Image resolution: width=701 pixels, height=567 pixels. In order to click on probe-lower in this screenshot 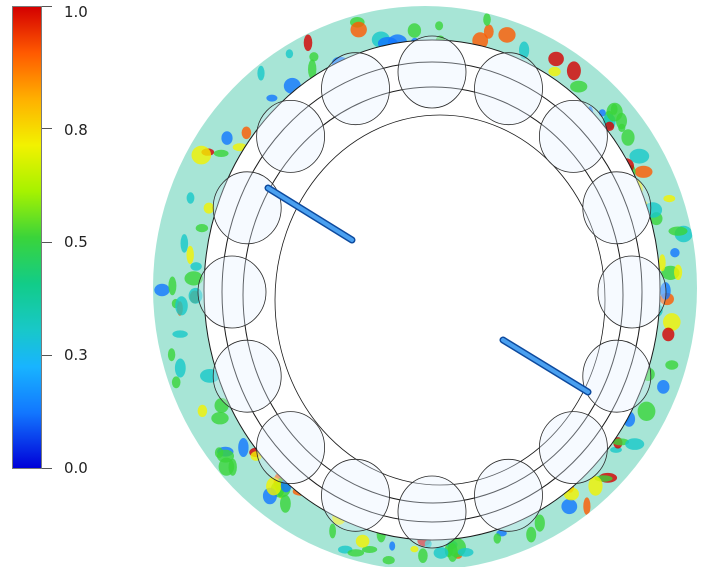, I will do `click(545, 366)`.